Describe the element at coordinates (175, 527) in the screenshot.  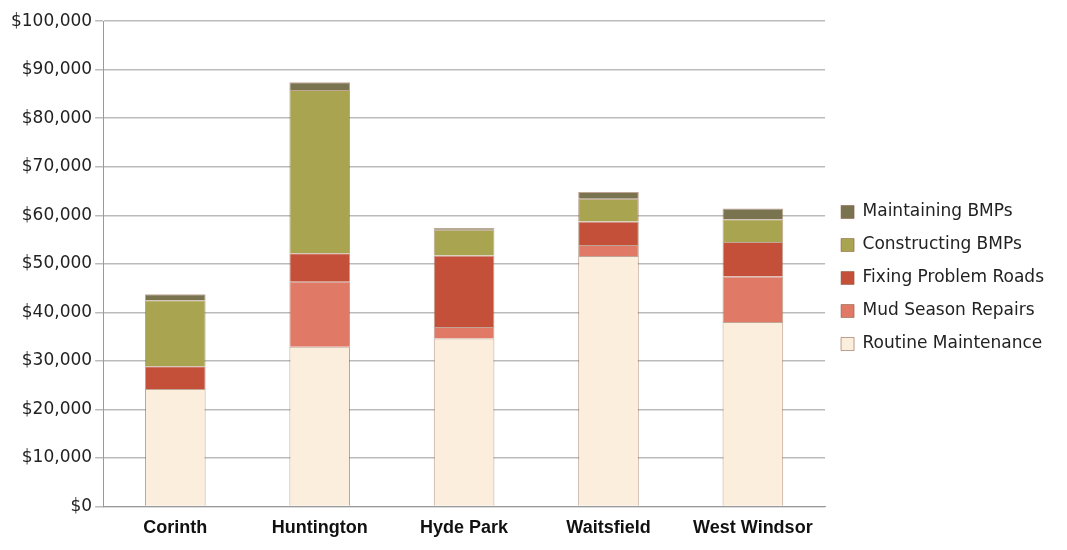
I see `x-tick-label: Corinth` at that location.